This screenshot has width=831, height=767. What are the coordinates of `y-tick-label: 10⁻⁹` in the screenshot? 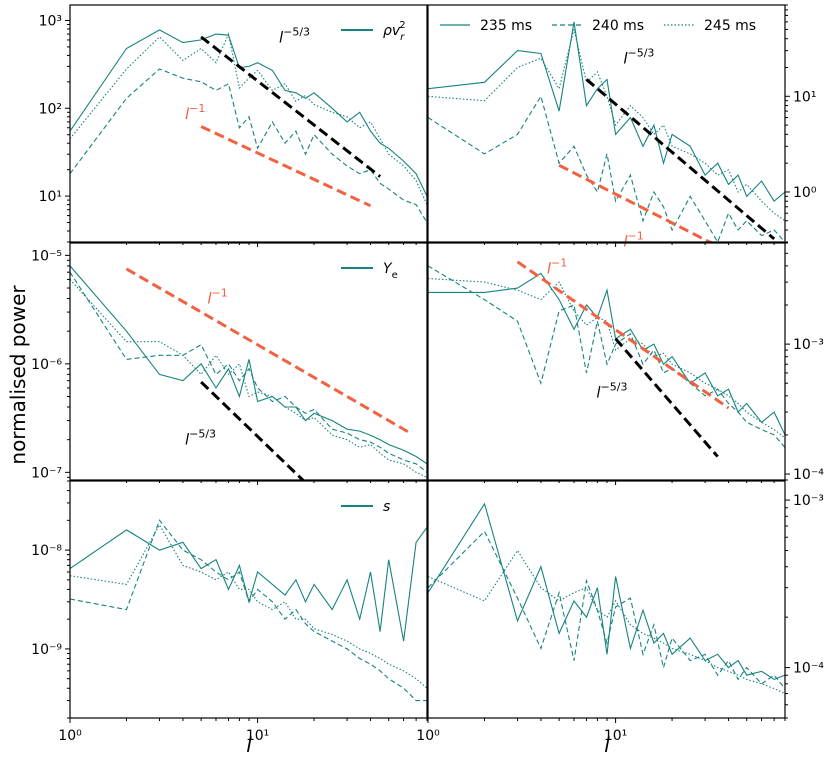 It's located at (46, 650).